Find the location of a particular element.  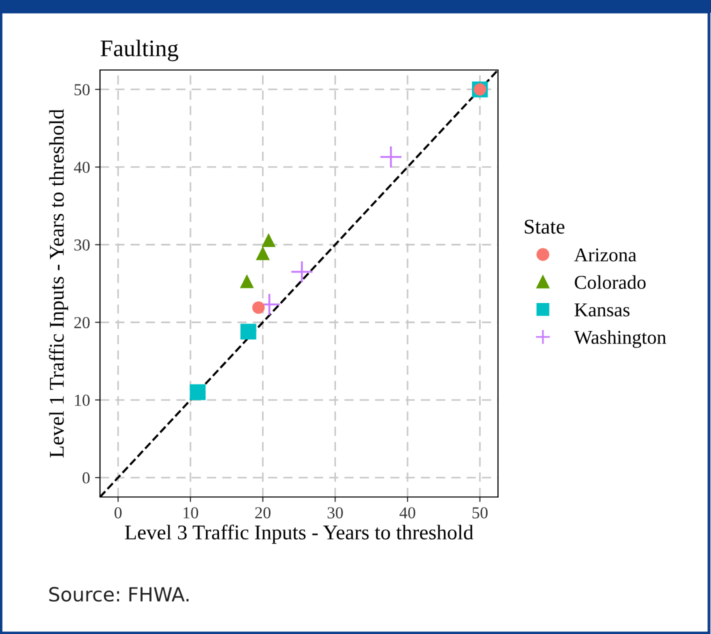

y-tick-label: 0 is located at coordinates (86, 478).